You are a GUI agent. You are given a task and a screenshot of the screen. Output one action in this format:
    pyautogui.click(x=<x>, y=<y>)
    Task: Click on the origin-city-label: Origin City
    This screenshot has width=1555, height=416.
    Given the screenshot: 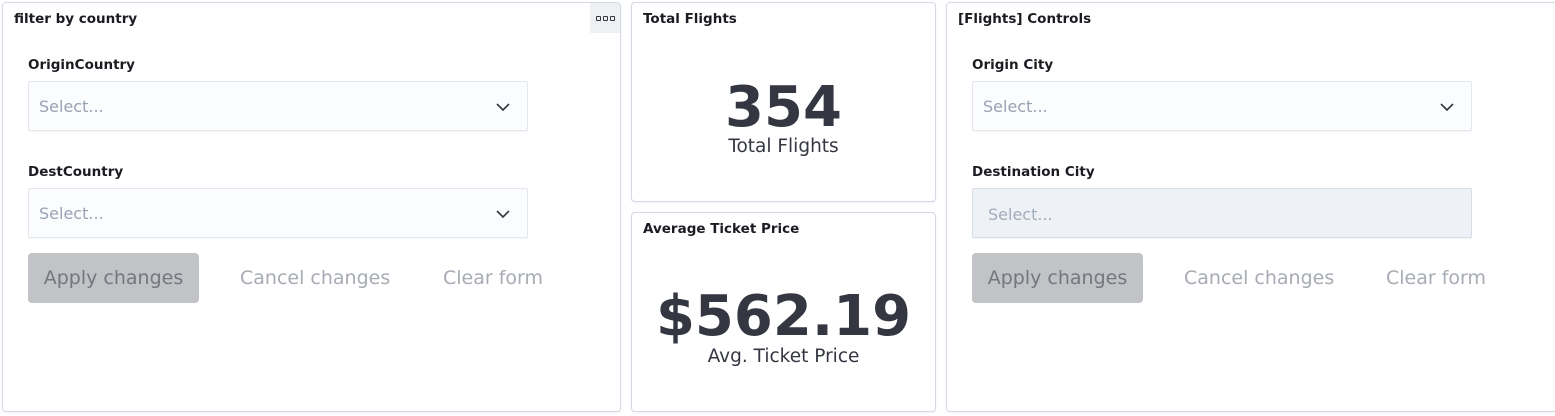 What is the action you would take?
    pyautogui.click(x=1013, y=65)
    